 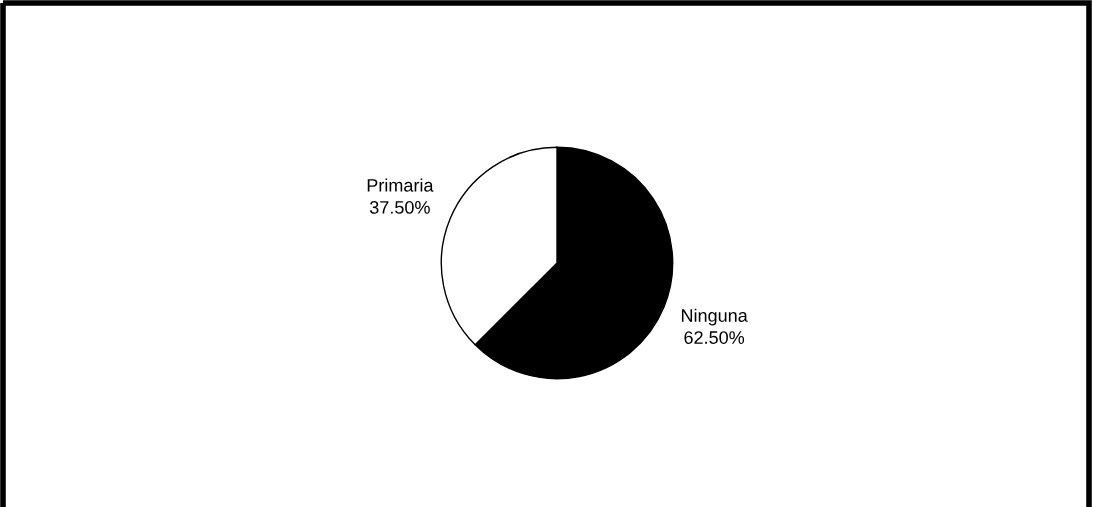 What do you see at coordinates (399, 207) in the screenshot?
I see `data-label: 37.50%` at bounding box center [399, 207].